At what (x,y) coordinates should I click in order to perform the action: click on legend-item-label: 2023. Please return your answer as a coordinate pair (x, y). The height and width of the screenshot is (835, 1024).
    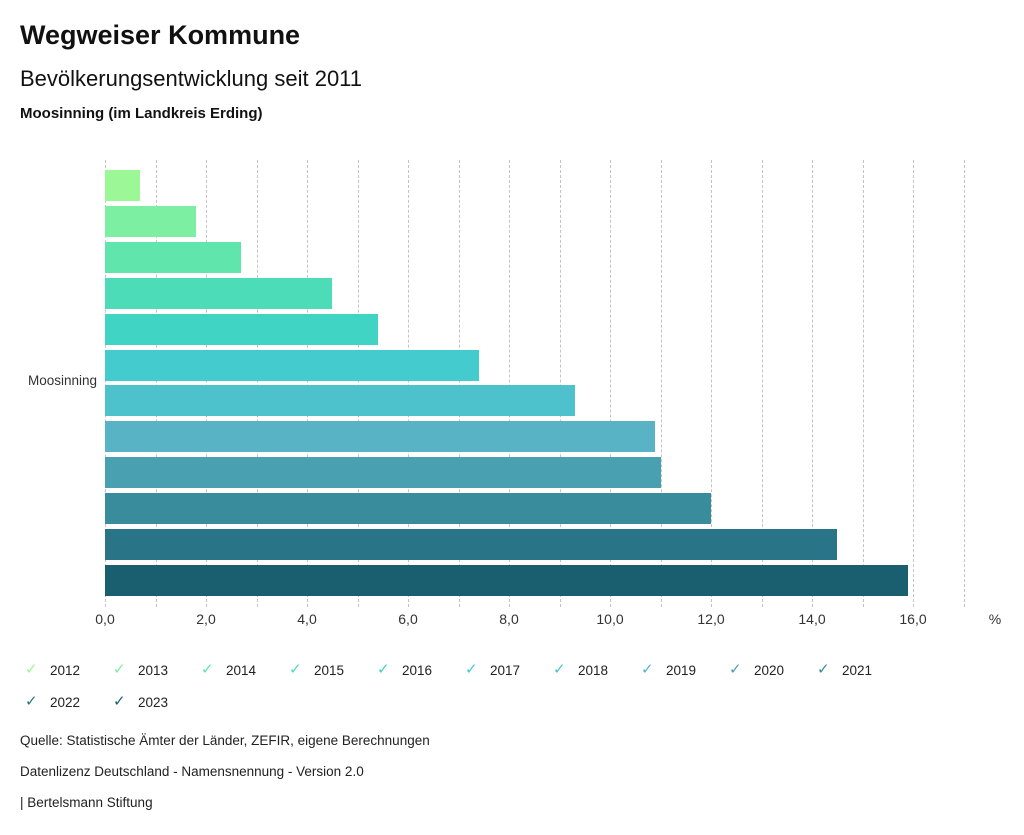
    Looking at the image, I should click on (153, 702).